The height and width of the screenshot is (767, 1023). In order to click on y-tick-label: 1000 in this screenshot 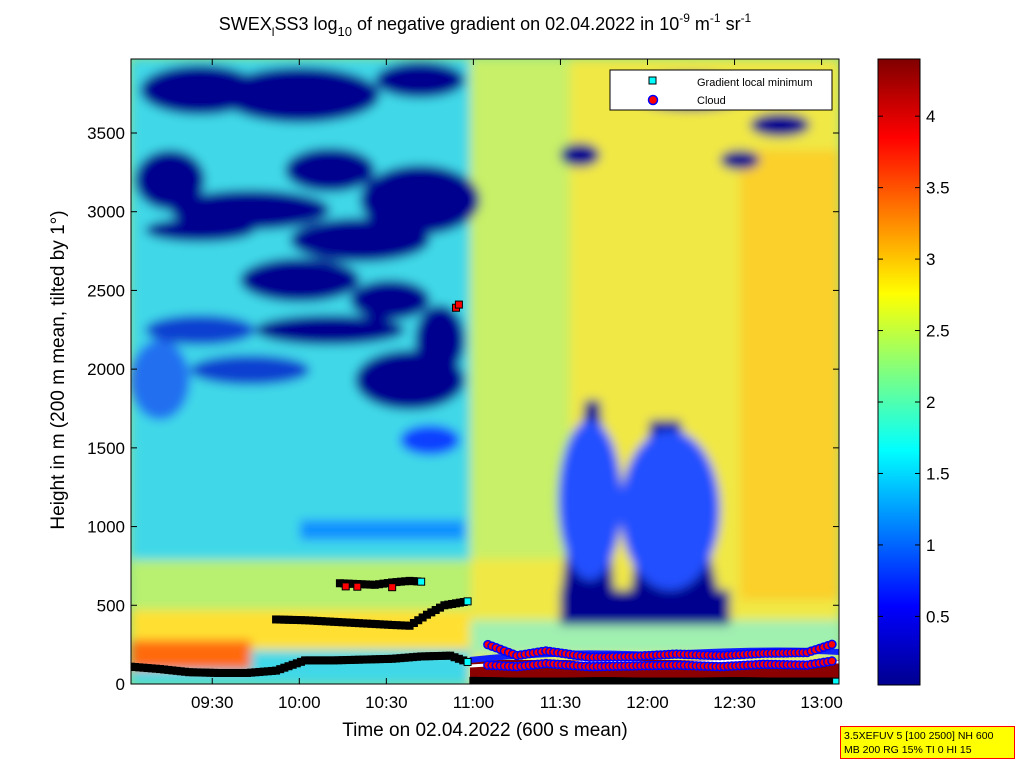, I will do `click(106, 527)`.